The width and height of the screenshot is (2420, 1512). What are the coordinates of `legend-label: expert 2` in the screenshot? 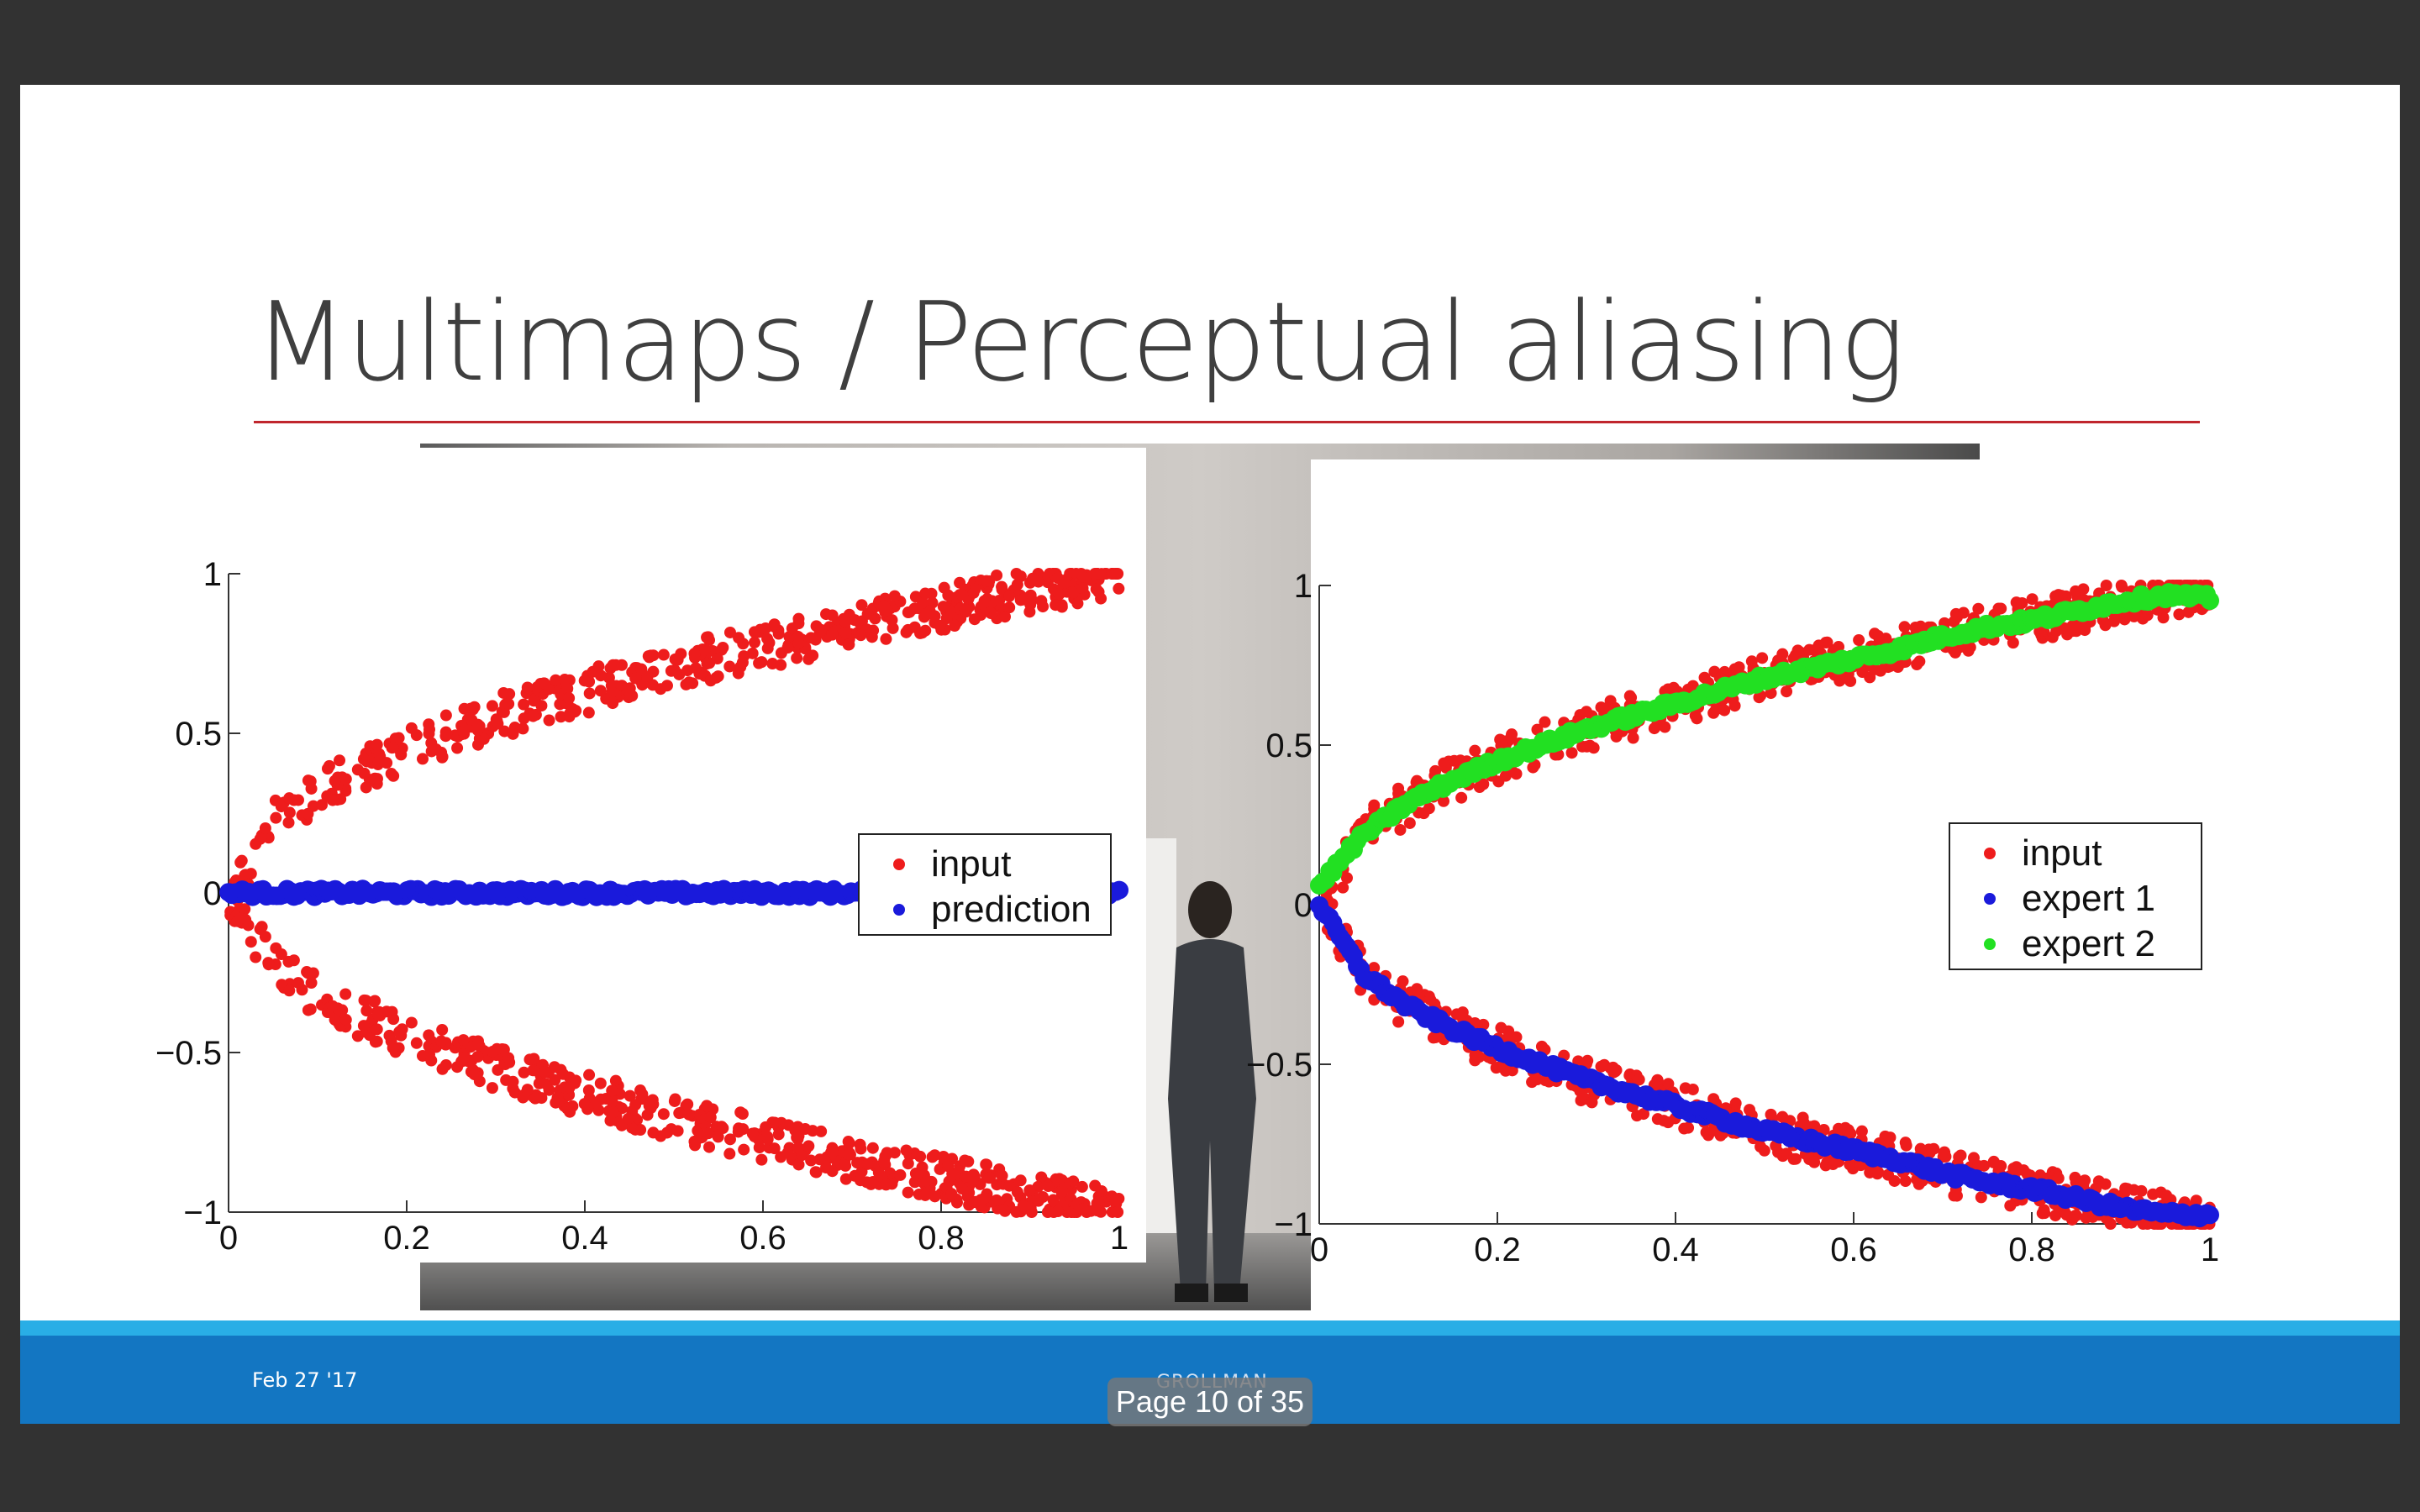 It's located at (2088, 943).